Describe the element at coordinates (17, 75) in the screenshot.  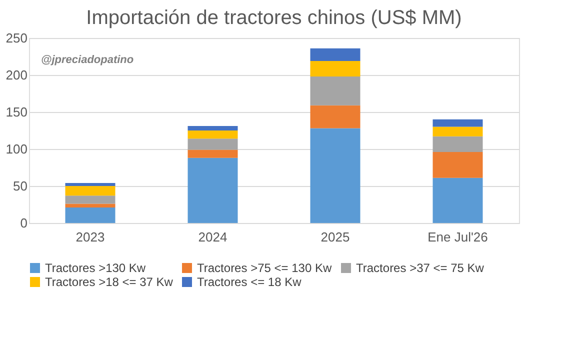
I see `y-tick-label: 200` at that location.